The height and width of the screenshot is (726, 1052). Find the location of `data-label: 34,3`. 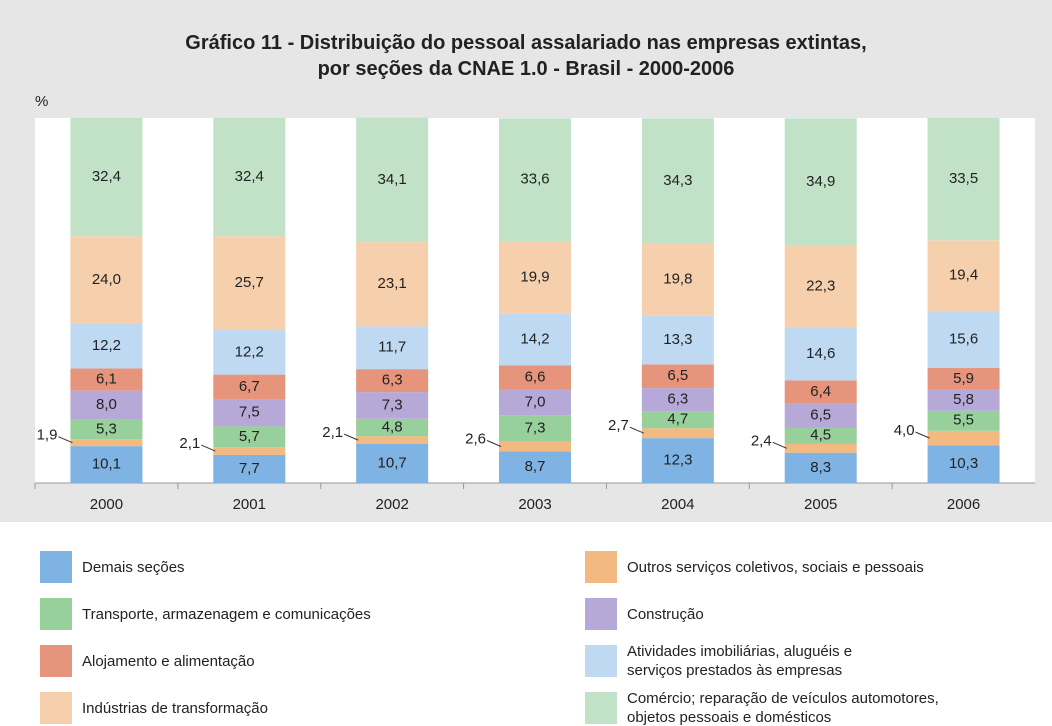

data-label: 34,3 is located at coordinates (677, 180).